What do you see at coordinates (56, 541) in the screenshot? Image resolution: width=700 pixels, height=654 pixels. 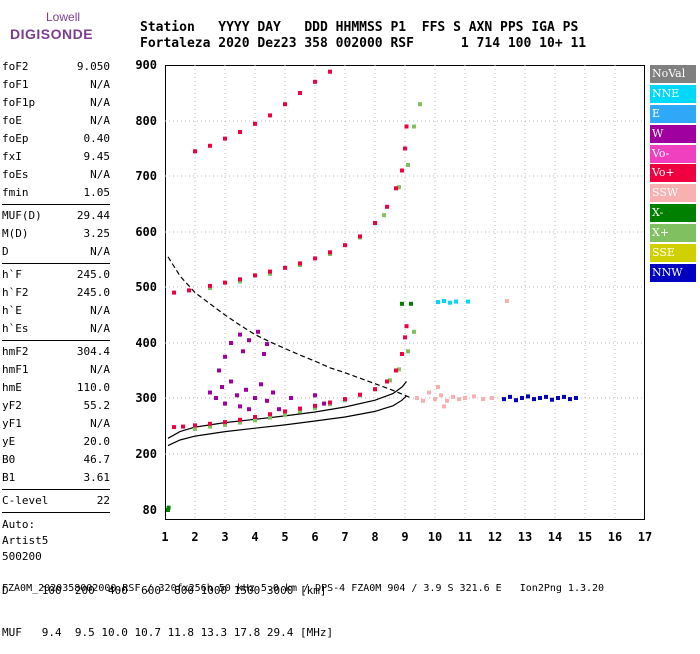 I see `autoscaler-info: Auto: Artist5 500200` at bounding box center [56, 541].